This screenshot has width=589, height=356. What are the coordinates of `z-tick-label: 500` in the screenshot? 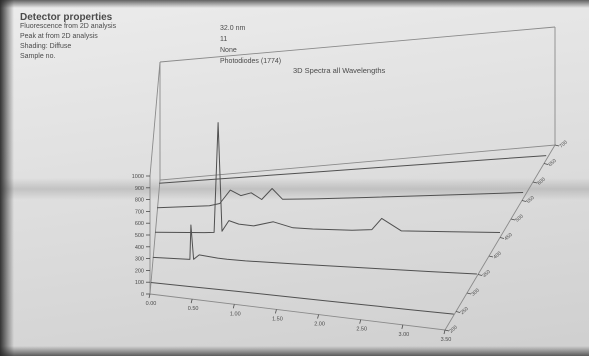 It's located at (519, 218).